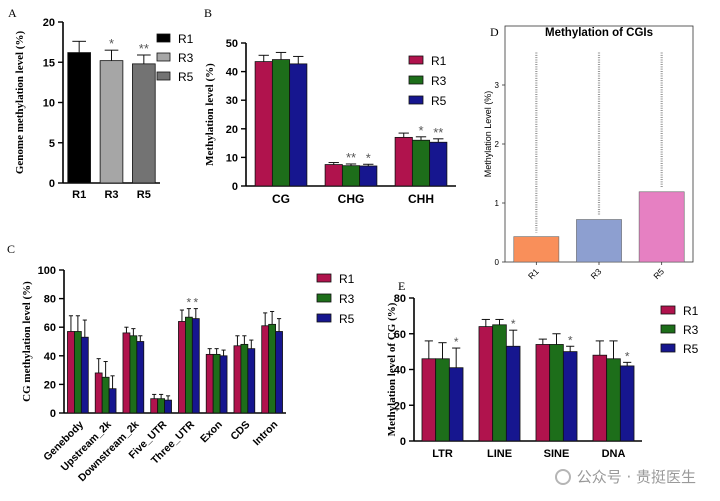  Describe the element at coordinates (232, 44) in the screenshot. I see `y-tick-label: 50` at that location.